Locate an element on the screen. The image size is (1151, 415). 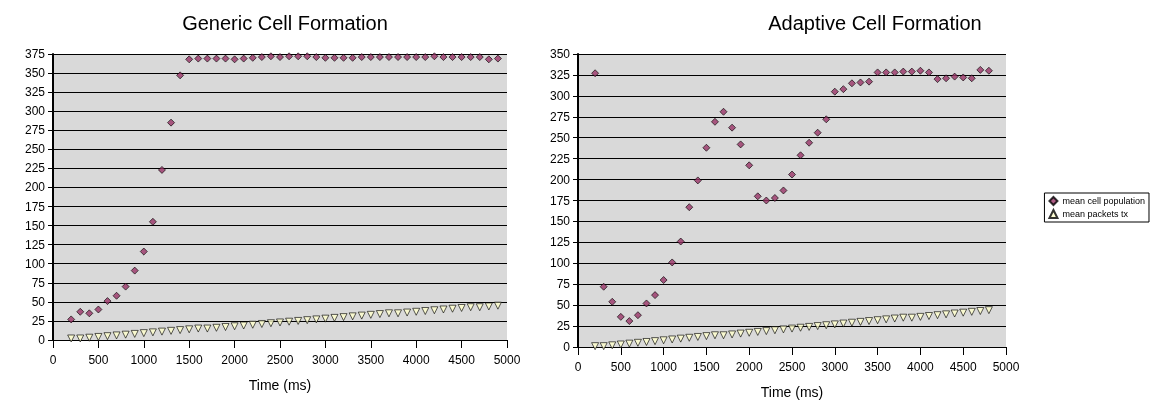
y-tick-label: 150 is located at coordinates (35, 225).